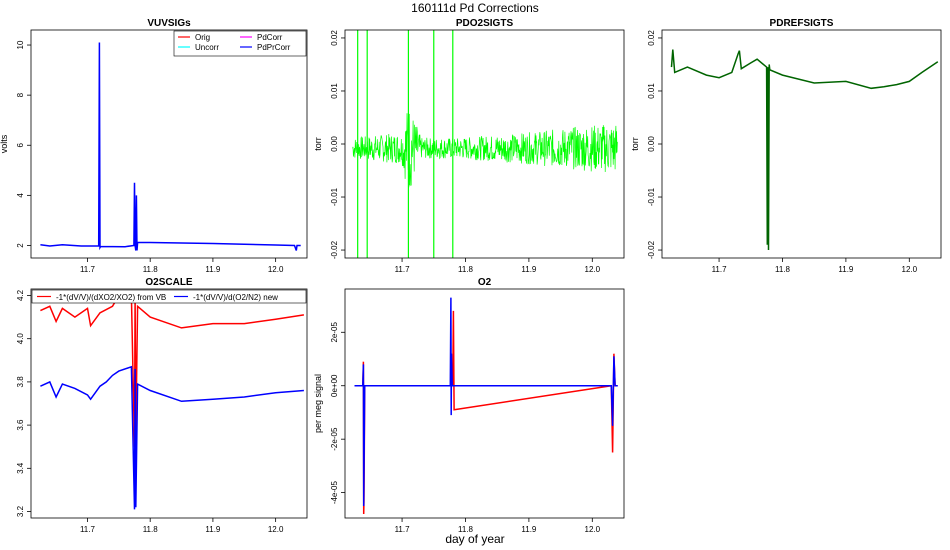  Describe the element at coordinates (485, 282) in the screenshot. I see `panel-title: O2` at that location.